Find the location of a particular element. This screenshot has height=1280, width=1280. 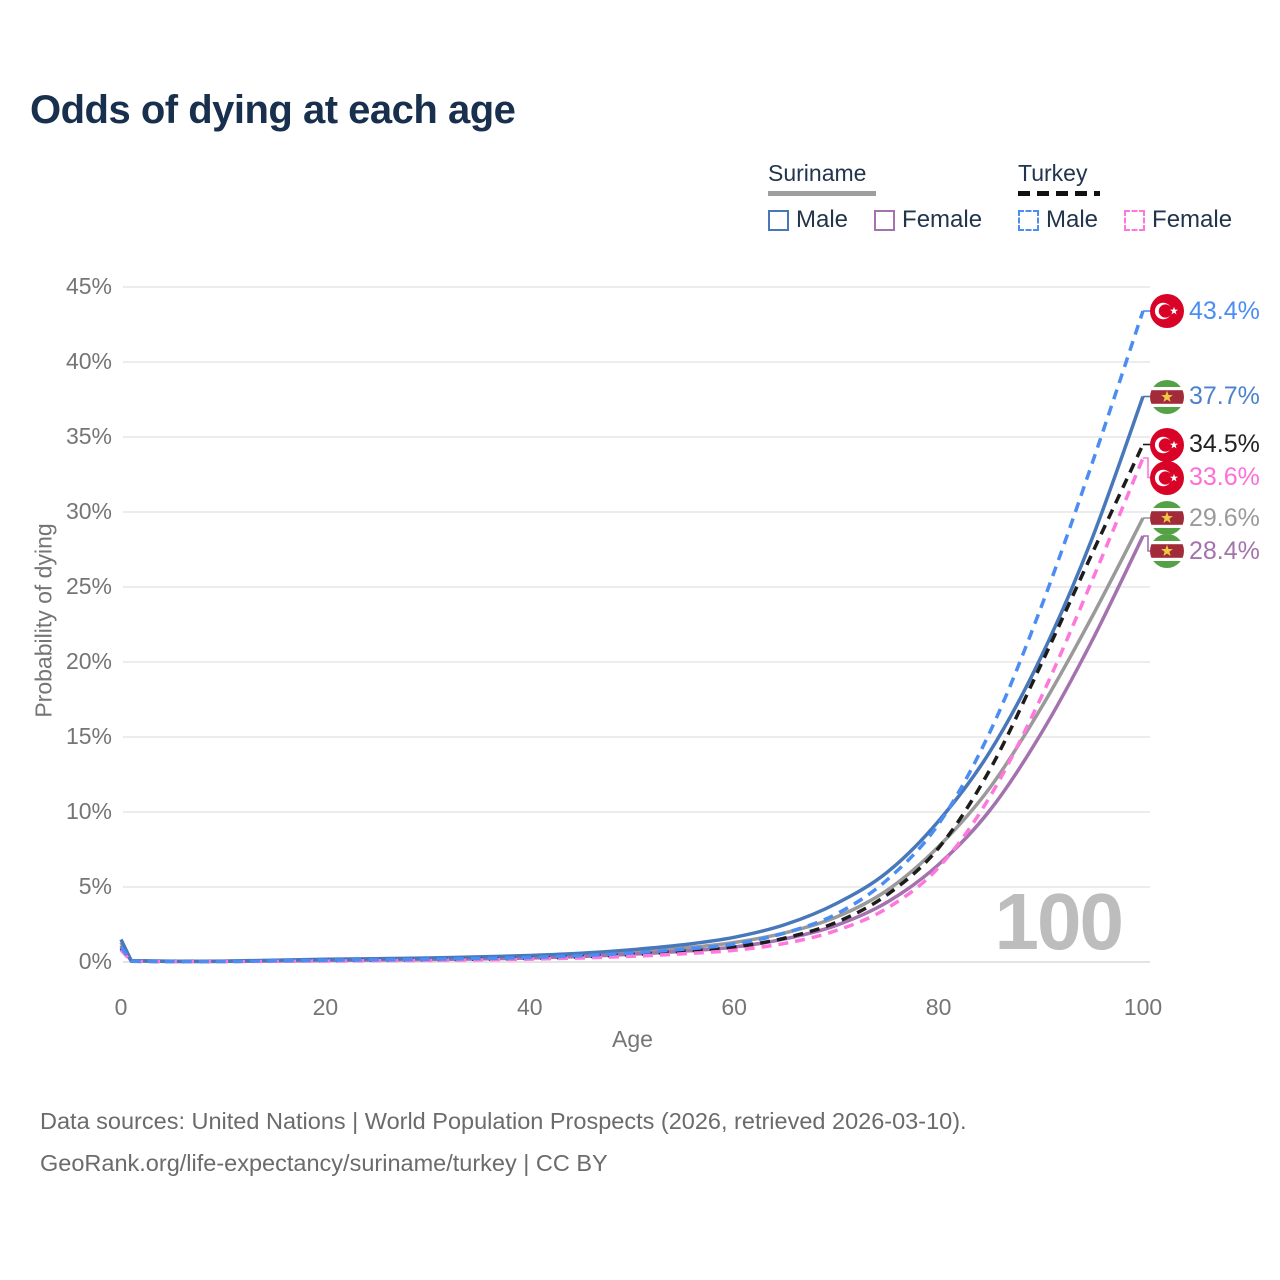

y-tick-15: 15% is located at coordinates (88, 736).